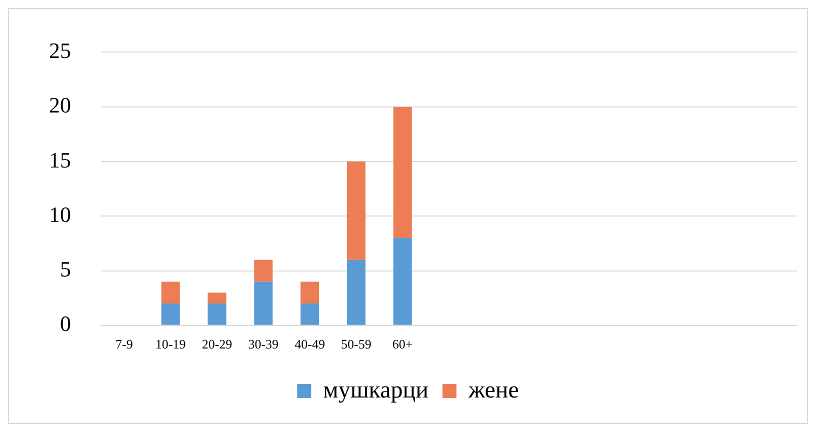 The width and height of the screenshot is (816, 432). Describe the element at coordinates (60, 214) in the screenshot. I see `y-tick-label: 10` at that location.